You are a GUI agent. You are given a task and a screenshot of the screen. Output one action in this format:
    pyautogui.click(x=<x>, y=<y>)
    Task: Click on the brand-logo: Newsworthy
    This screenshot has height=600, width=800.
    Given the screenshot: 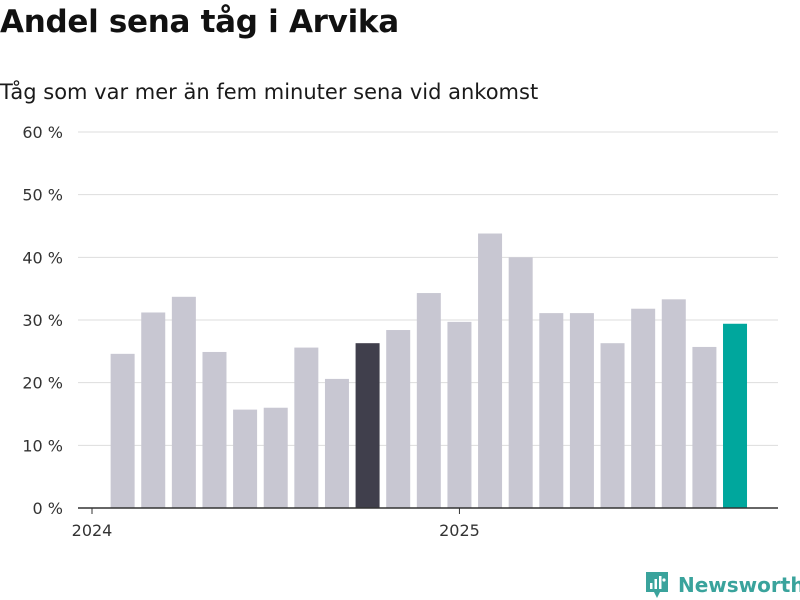 What is the action you would take?
    pyautogui.click(x=722, y=585)
    